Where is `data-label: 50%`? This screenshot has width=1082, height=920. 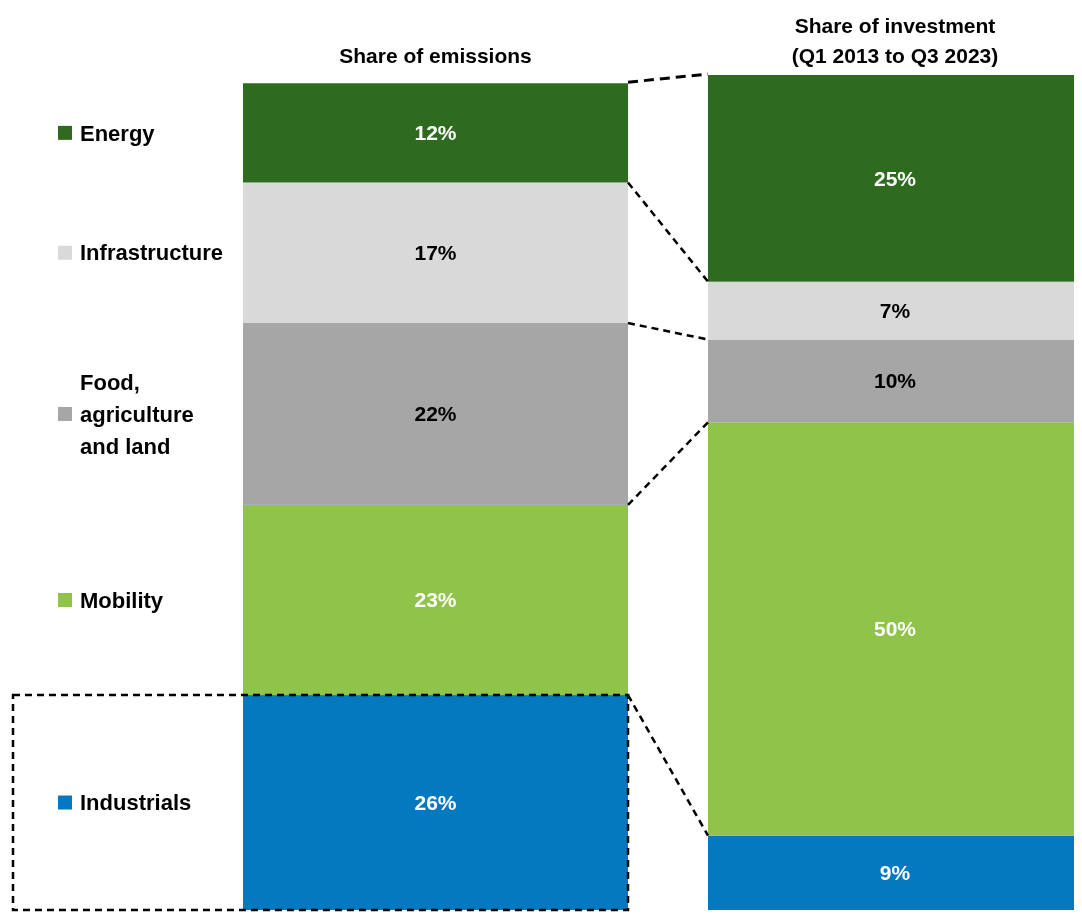
data-label: 50% is located at coordinates (895, 629).